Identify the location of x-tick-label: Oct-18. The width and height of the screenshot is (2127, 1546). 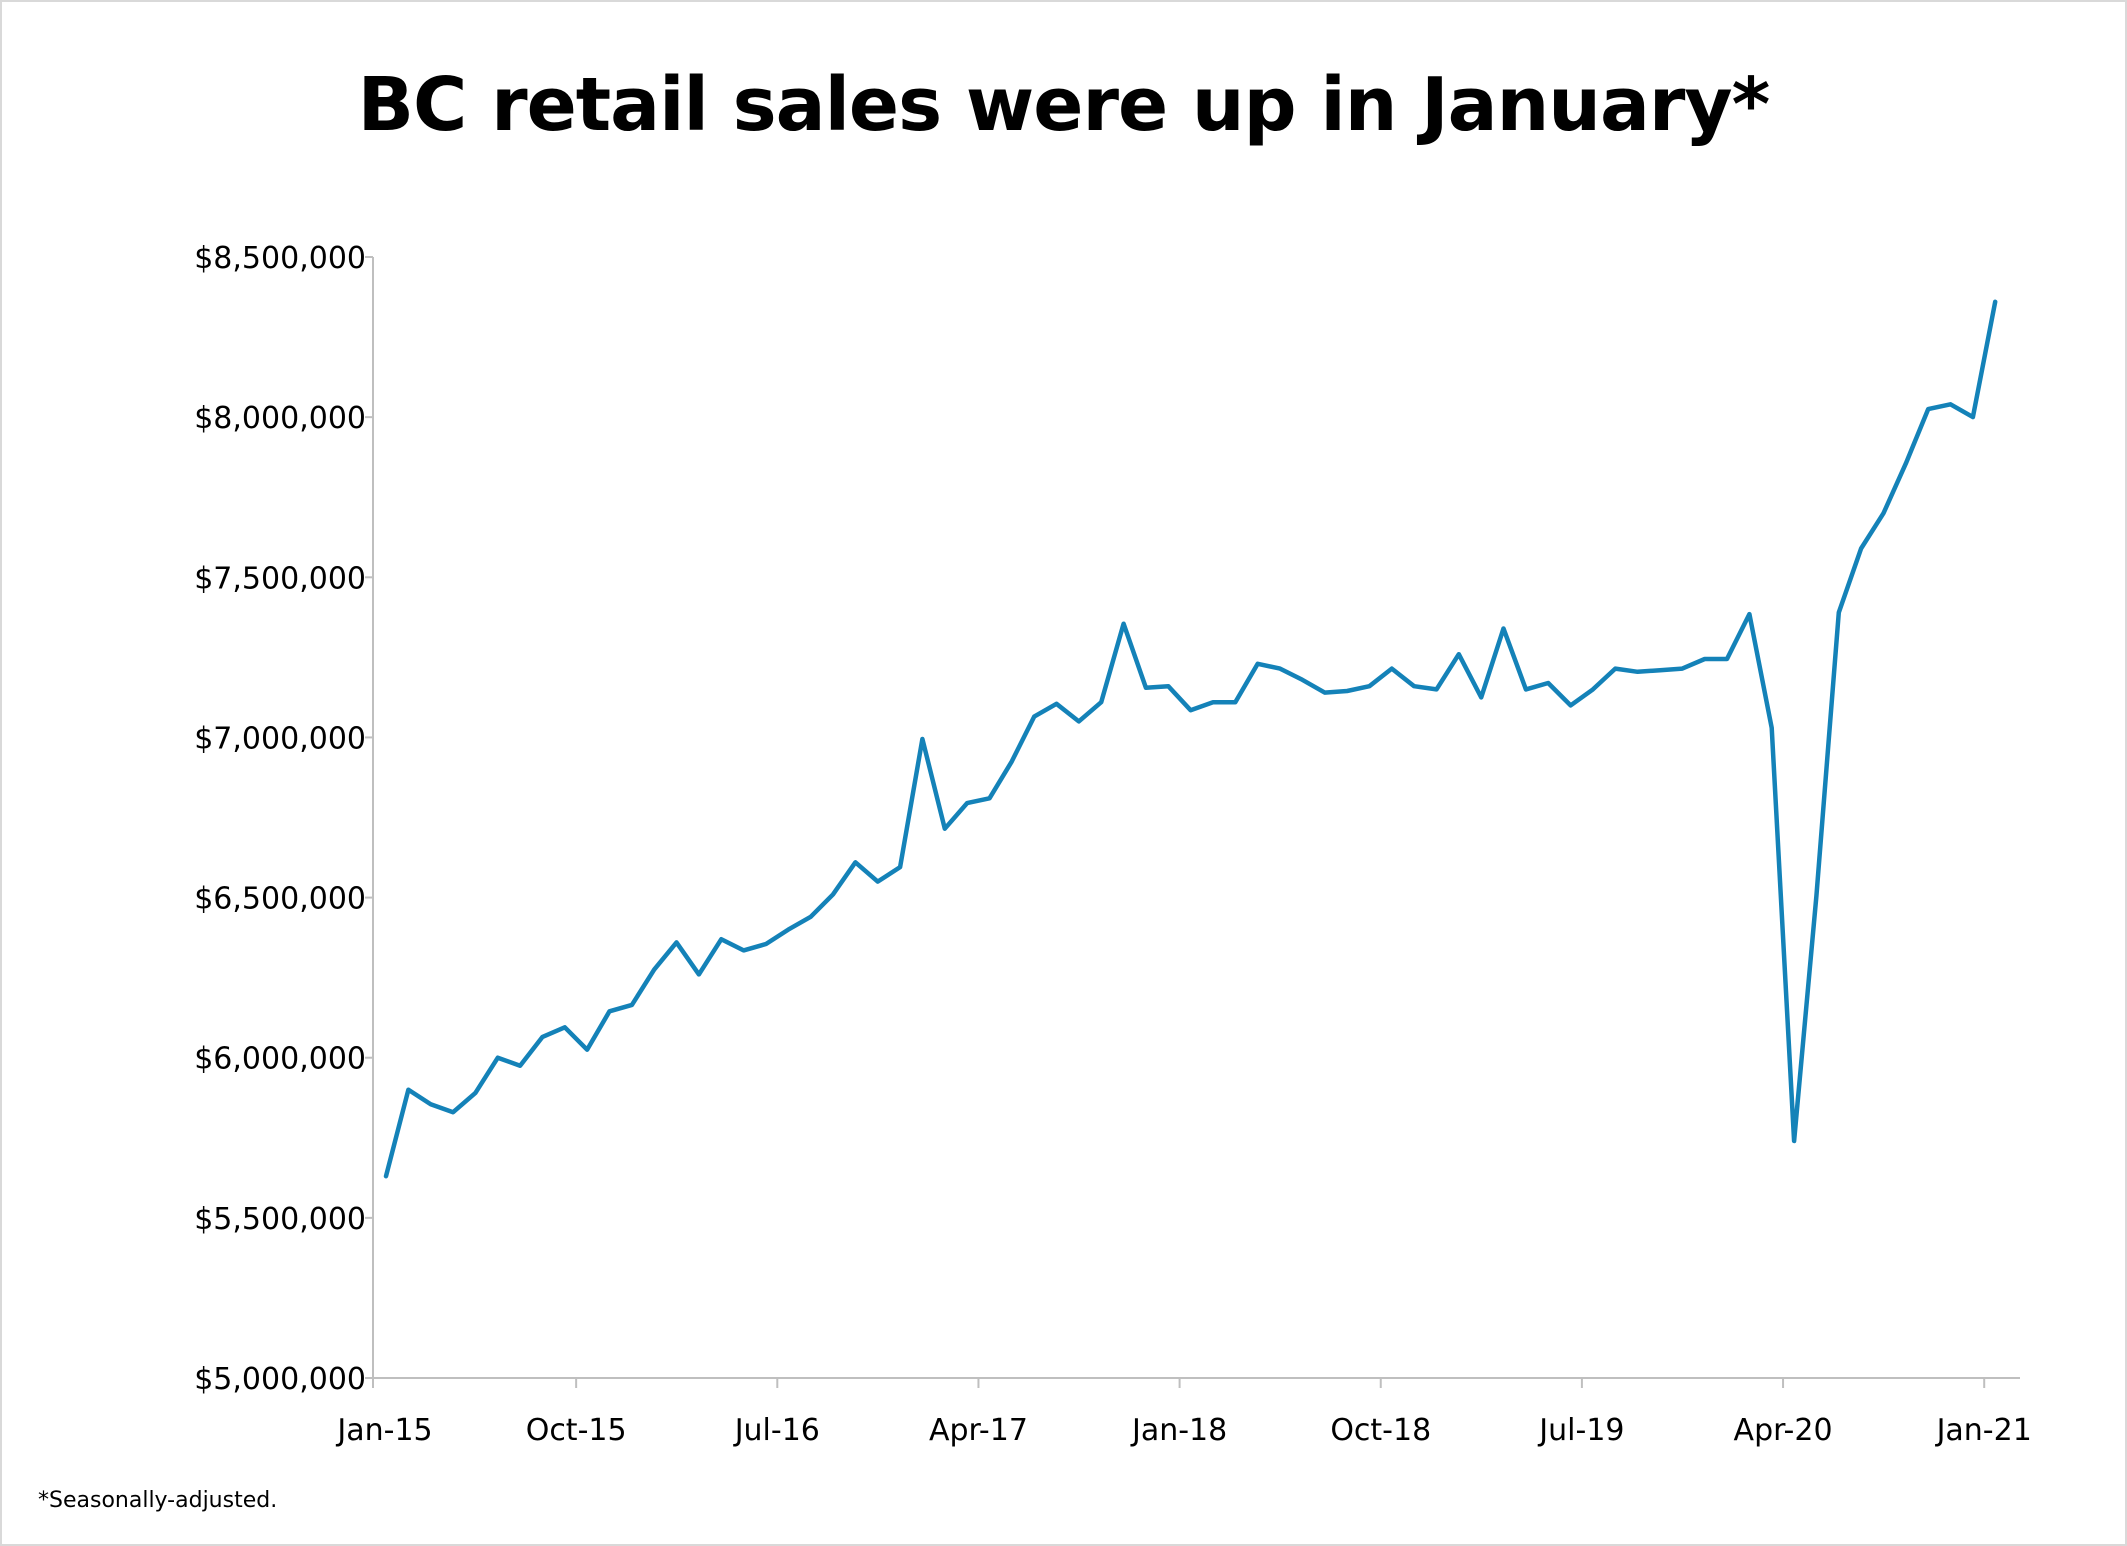
(1380, 1430).